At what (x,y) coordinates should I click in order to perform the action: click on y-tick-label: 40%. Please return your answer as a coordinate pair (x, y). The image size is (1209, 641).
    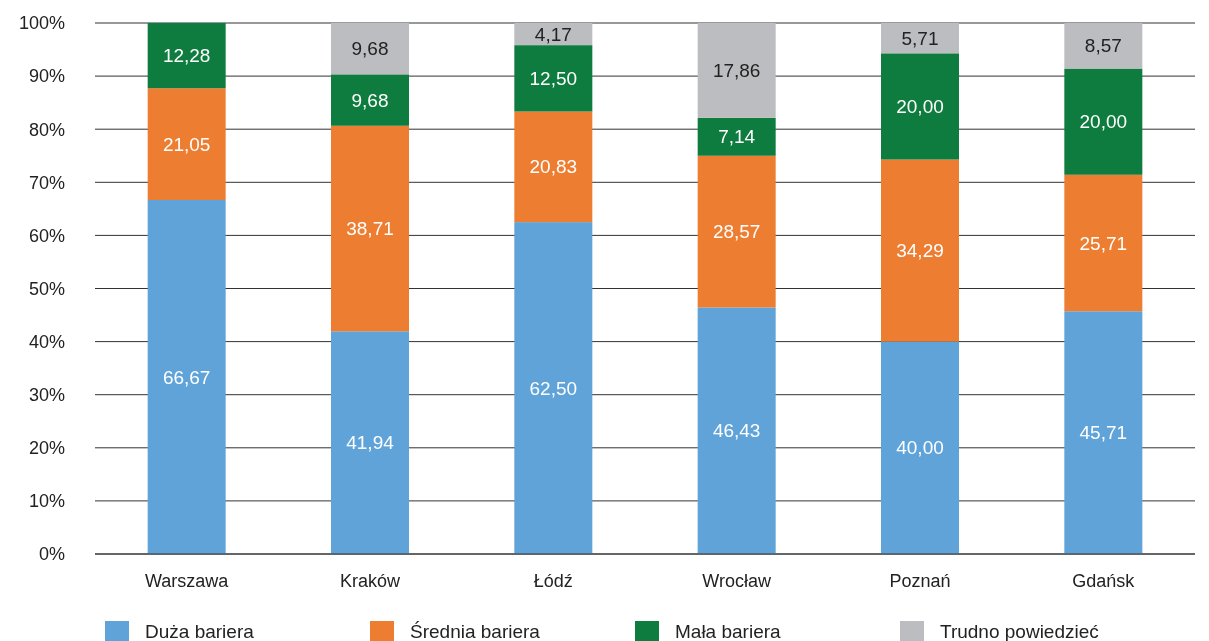
    Looking at the image, I should click on (46, 341).